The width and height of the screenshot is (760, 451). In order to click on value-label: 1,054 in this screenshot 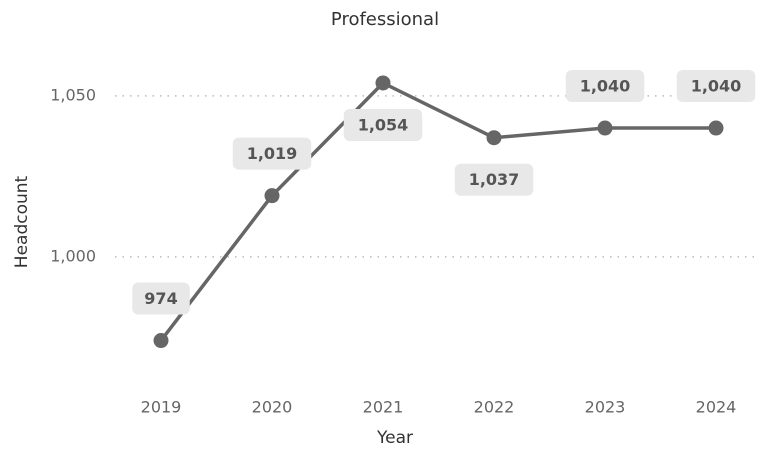, I will do `click(383, 124)`.